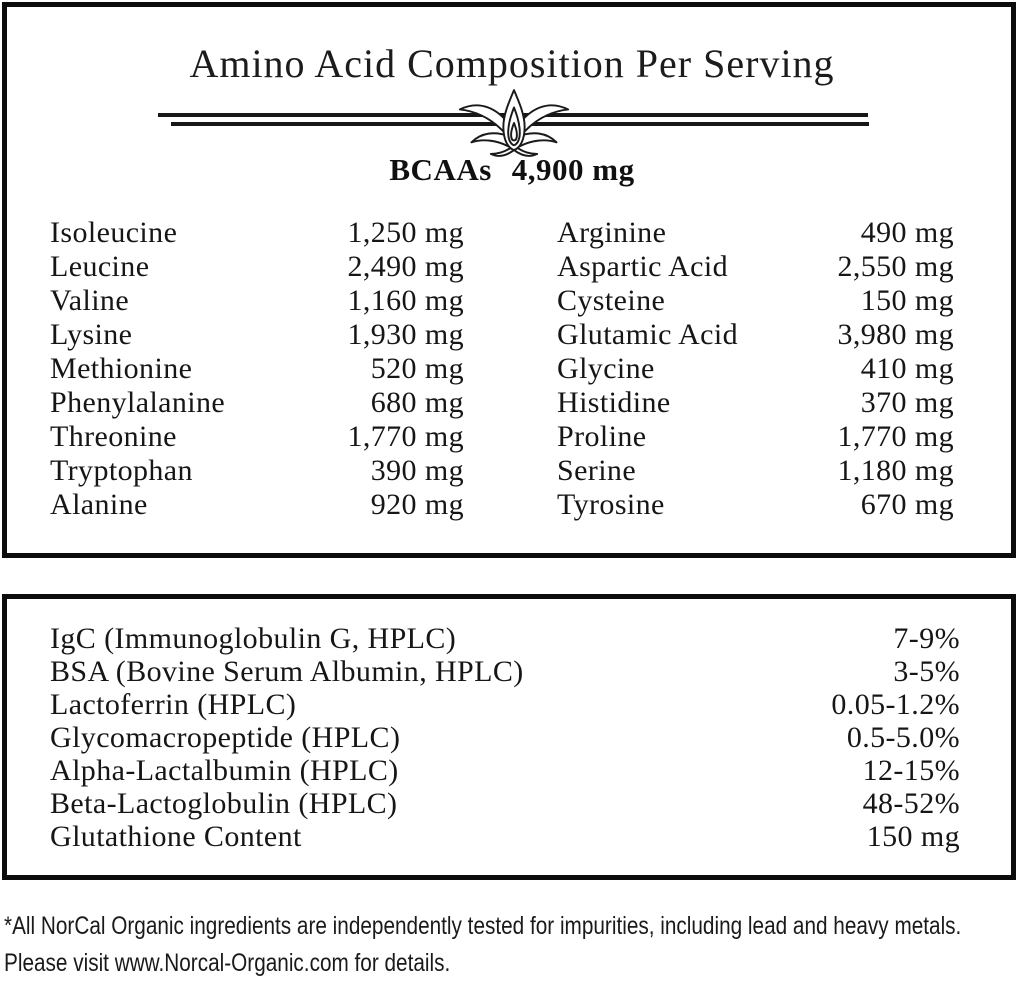 The width and height of the screenshot is (1024, 982). What do you see at coordinates (755, 505) in the screenshot?
I see `amino-row: Tyrosine 670 mg` at bounding box center [755, 505].